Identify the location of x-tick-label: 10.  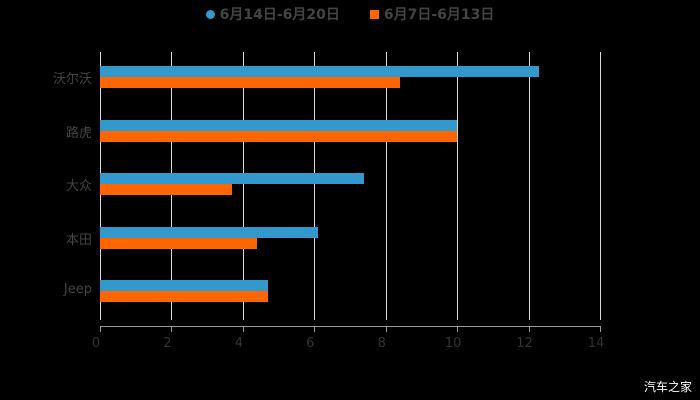
(453, 343).